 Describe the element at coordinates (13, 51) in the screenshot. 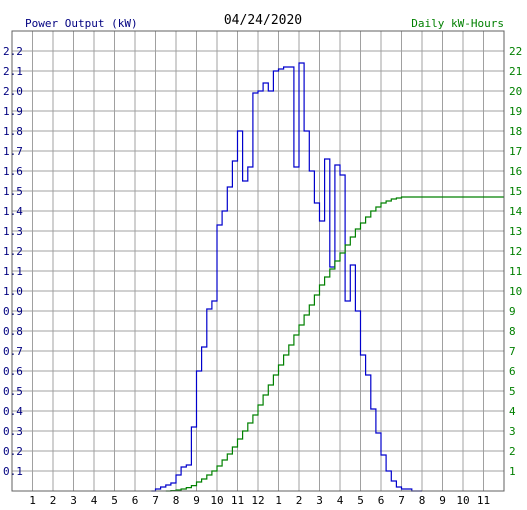

I see `y-left-tick-label: 2.2` at that location.